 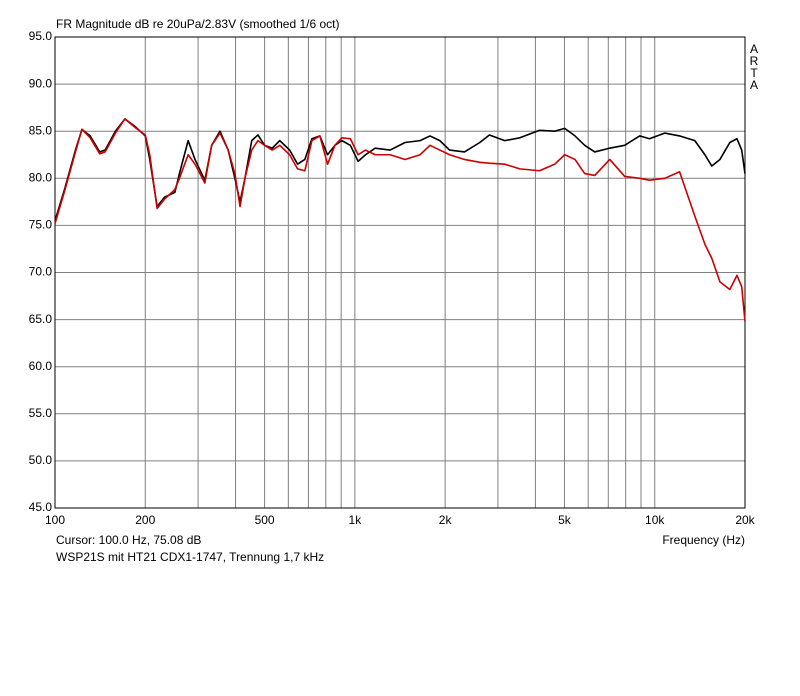 What do you see at coordinates (703, 540) in the screenshot?
I see `x-axis-label: Frequency (Hz)` at bounding box center [703, 540].